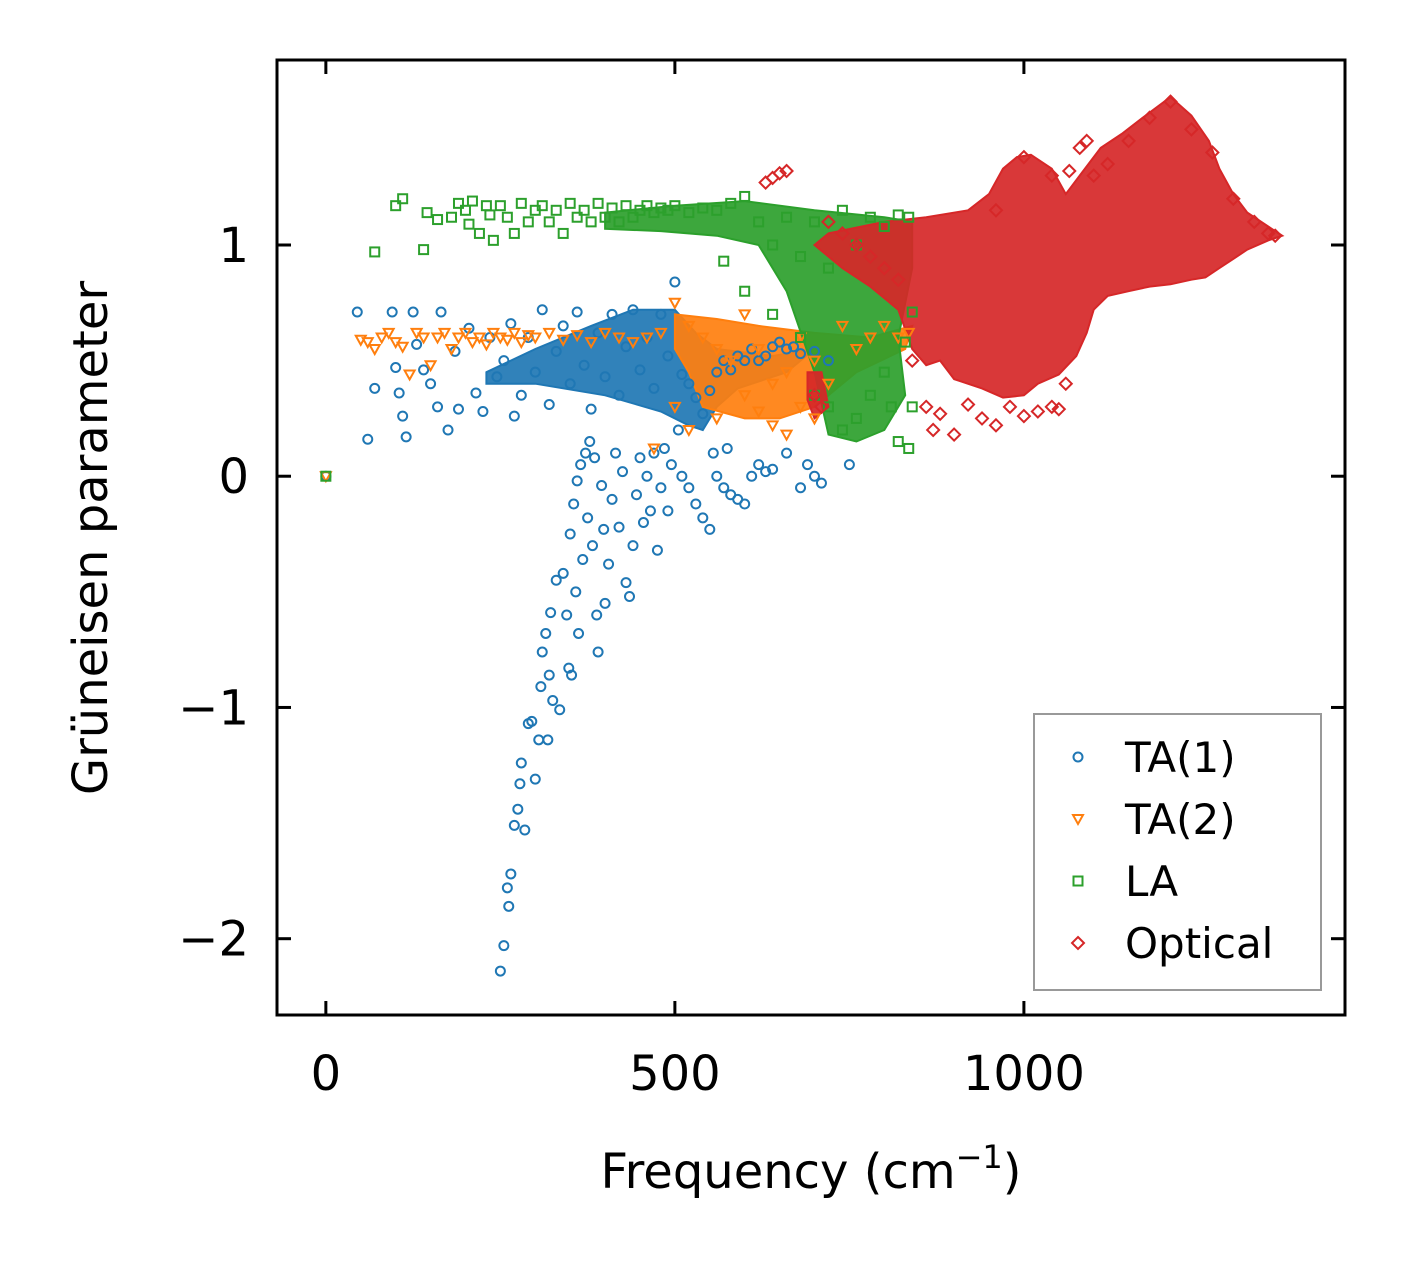 The height and width of the screenshot is (1264, 1406). What do you see at coordinates (1078, 881) in the screenshot?
I see `legend-marker-la` at bounding box center [1078, 881].